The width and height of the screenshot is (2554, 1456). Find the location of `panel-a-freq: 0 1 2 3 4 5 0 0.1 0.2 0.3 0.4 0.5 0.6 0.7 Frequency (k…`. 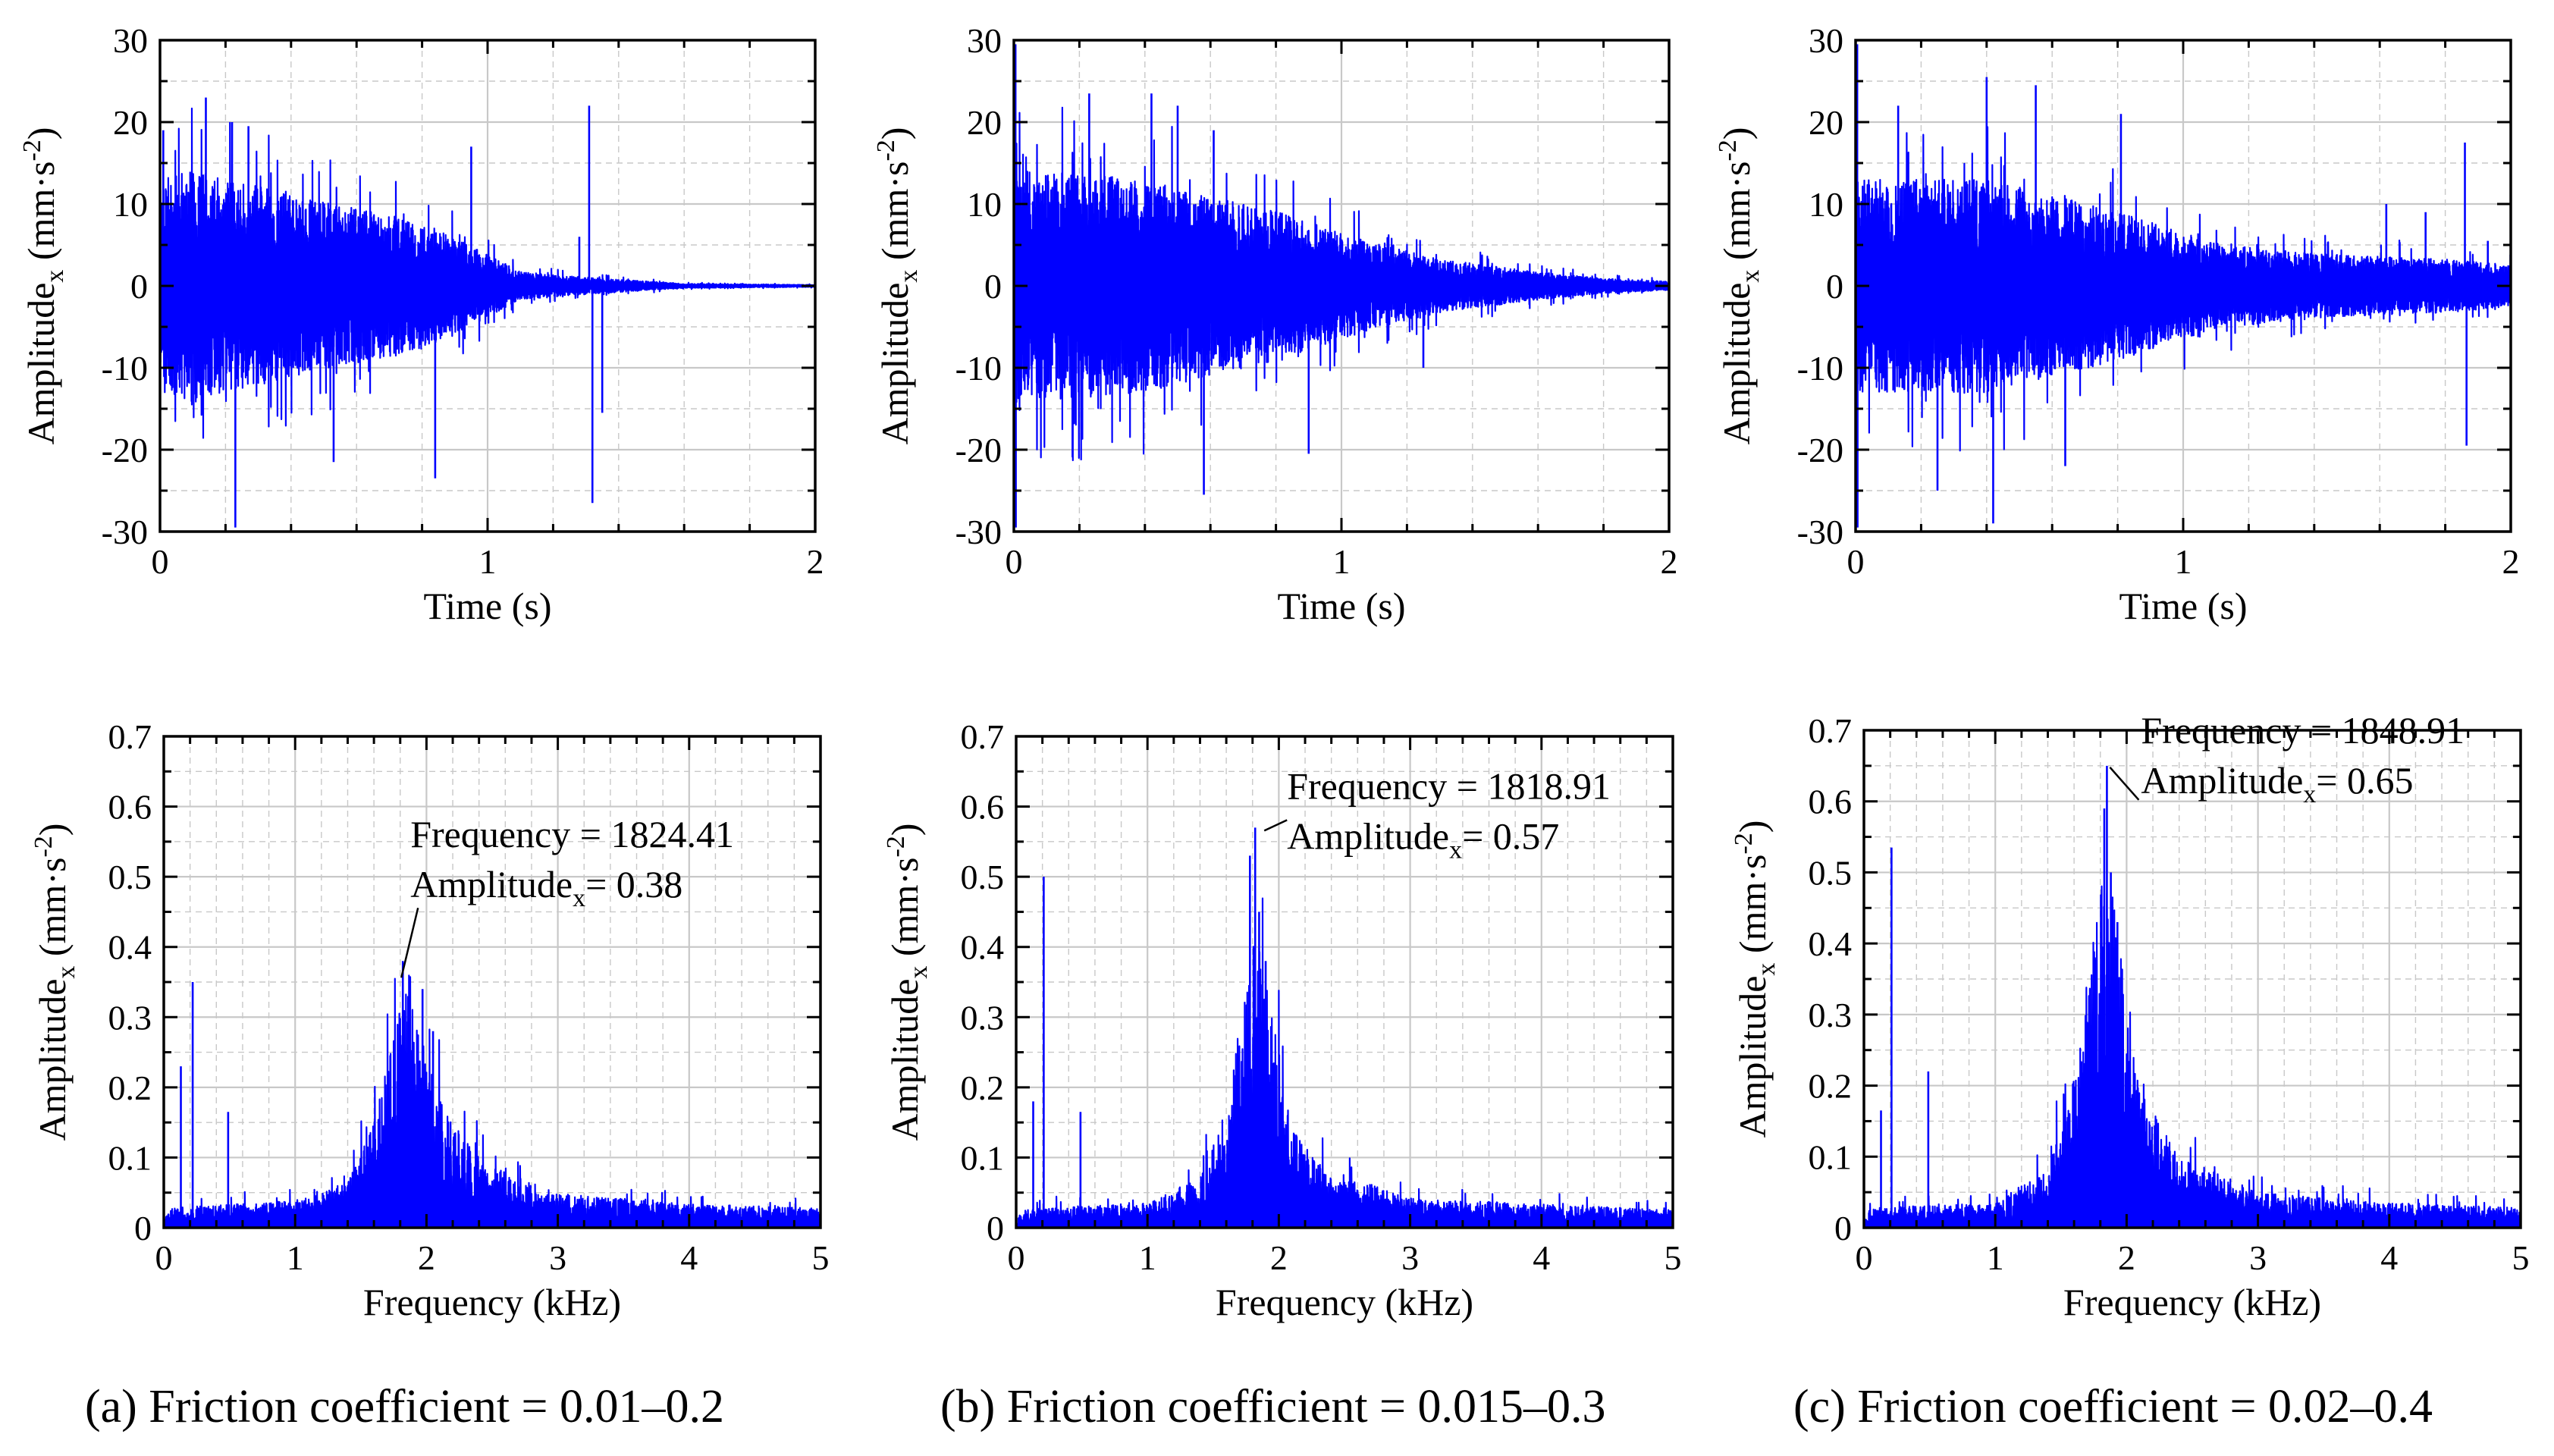

panel-a-freq: 0 1 2 3 4 5 0 0.1 0.2 0.3 0.4 0.5 0.6 0.7 Frequency (k… is located at coordinates (430, 1020).